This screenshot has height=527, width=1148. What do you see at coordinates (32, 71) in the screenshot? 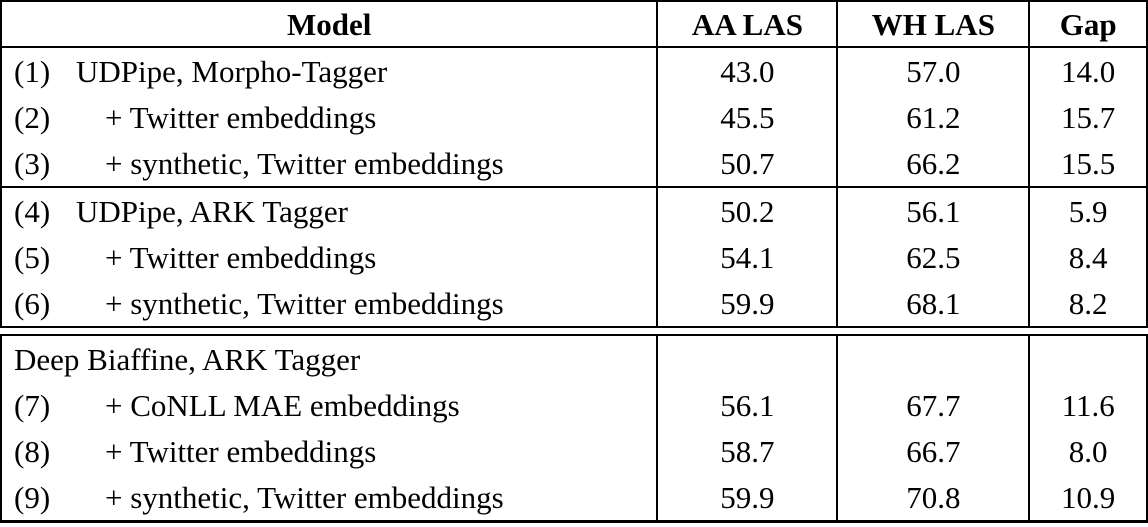
I see `row-number: (1)` at bounding box center [32, 71].